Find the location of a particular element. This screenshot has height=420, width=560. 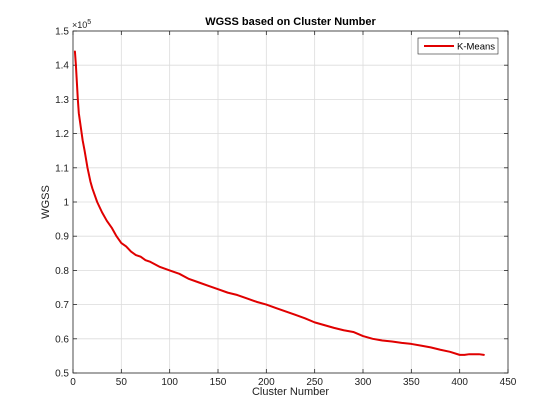

x-tick-label: 250 is located at coordinates (314, 382).